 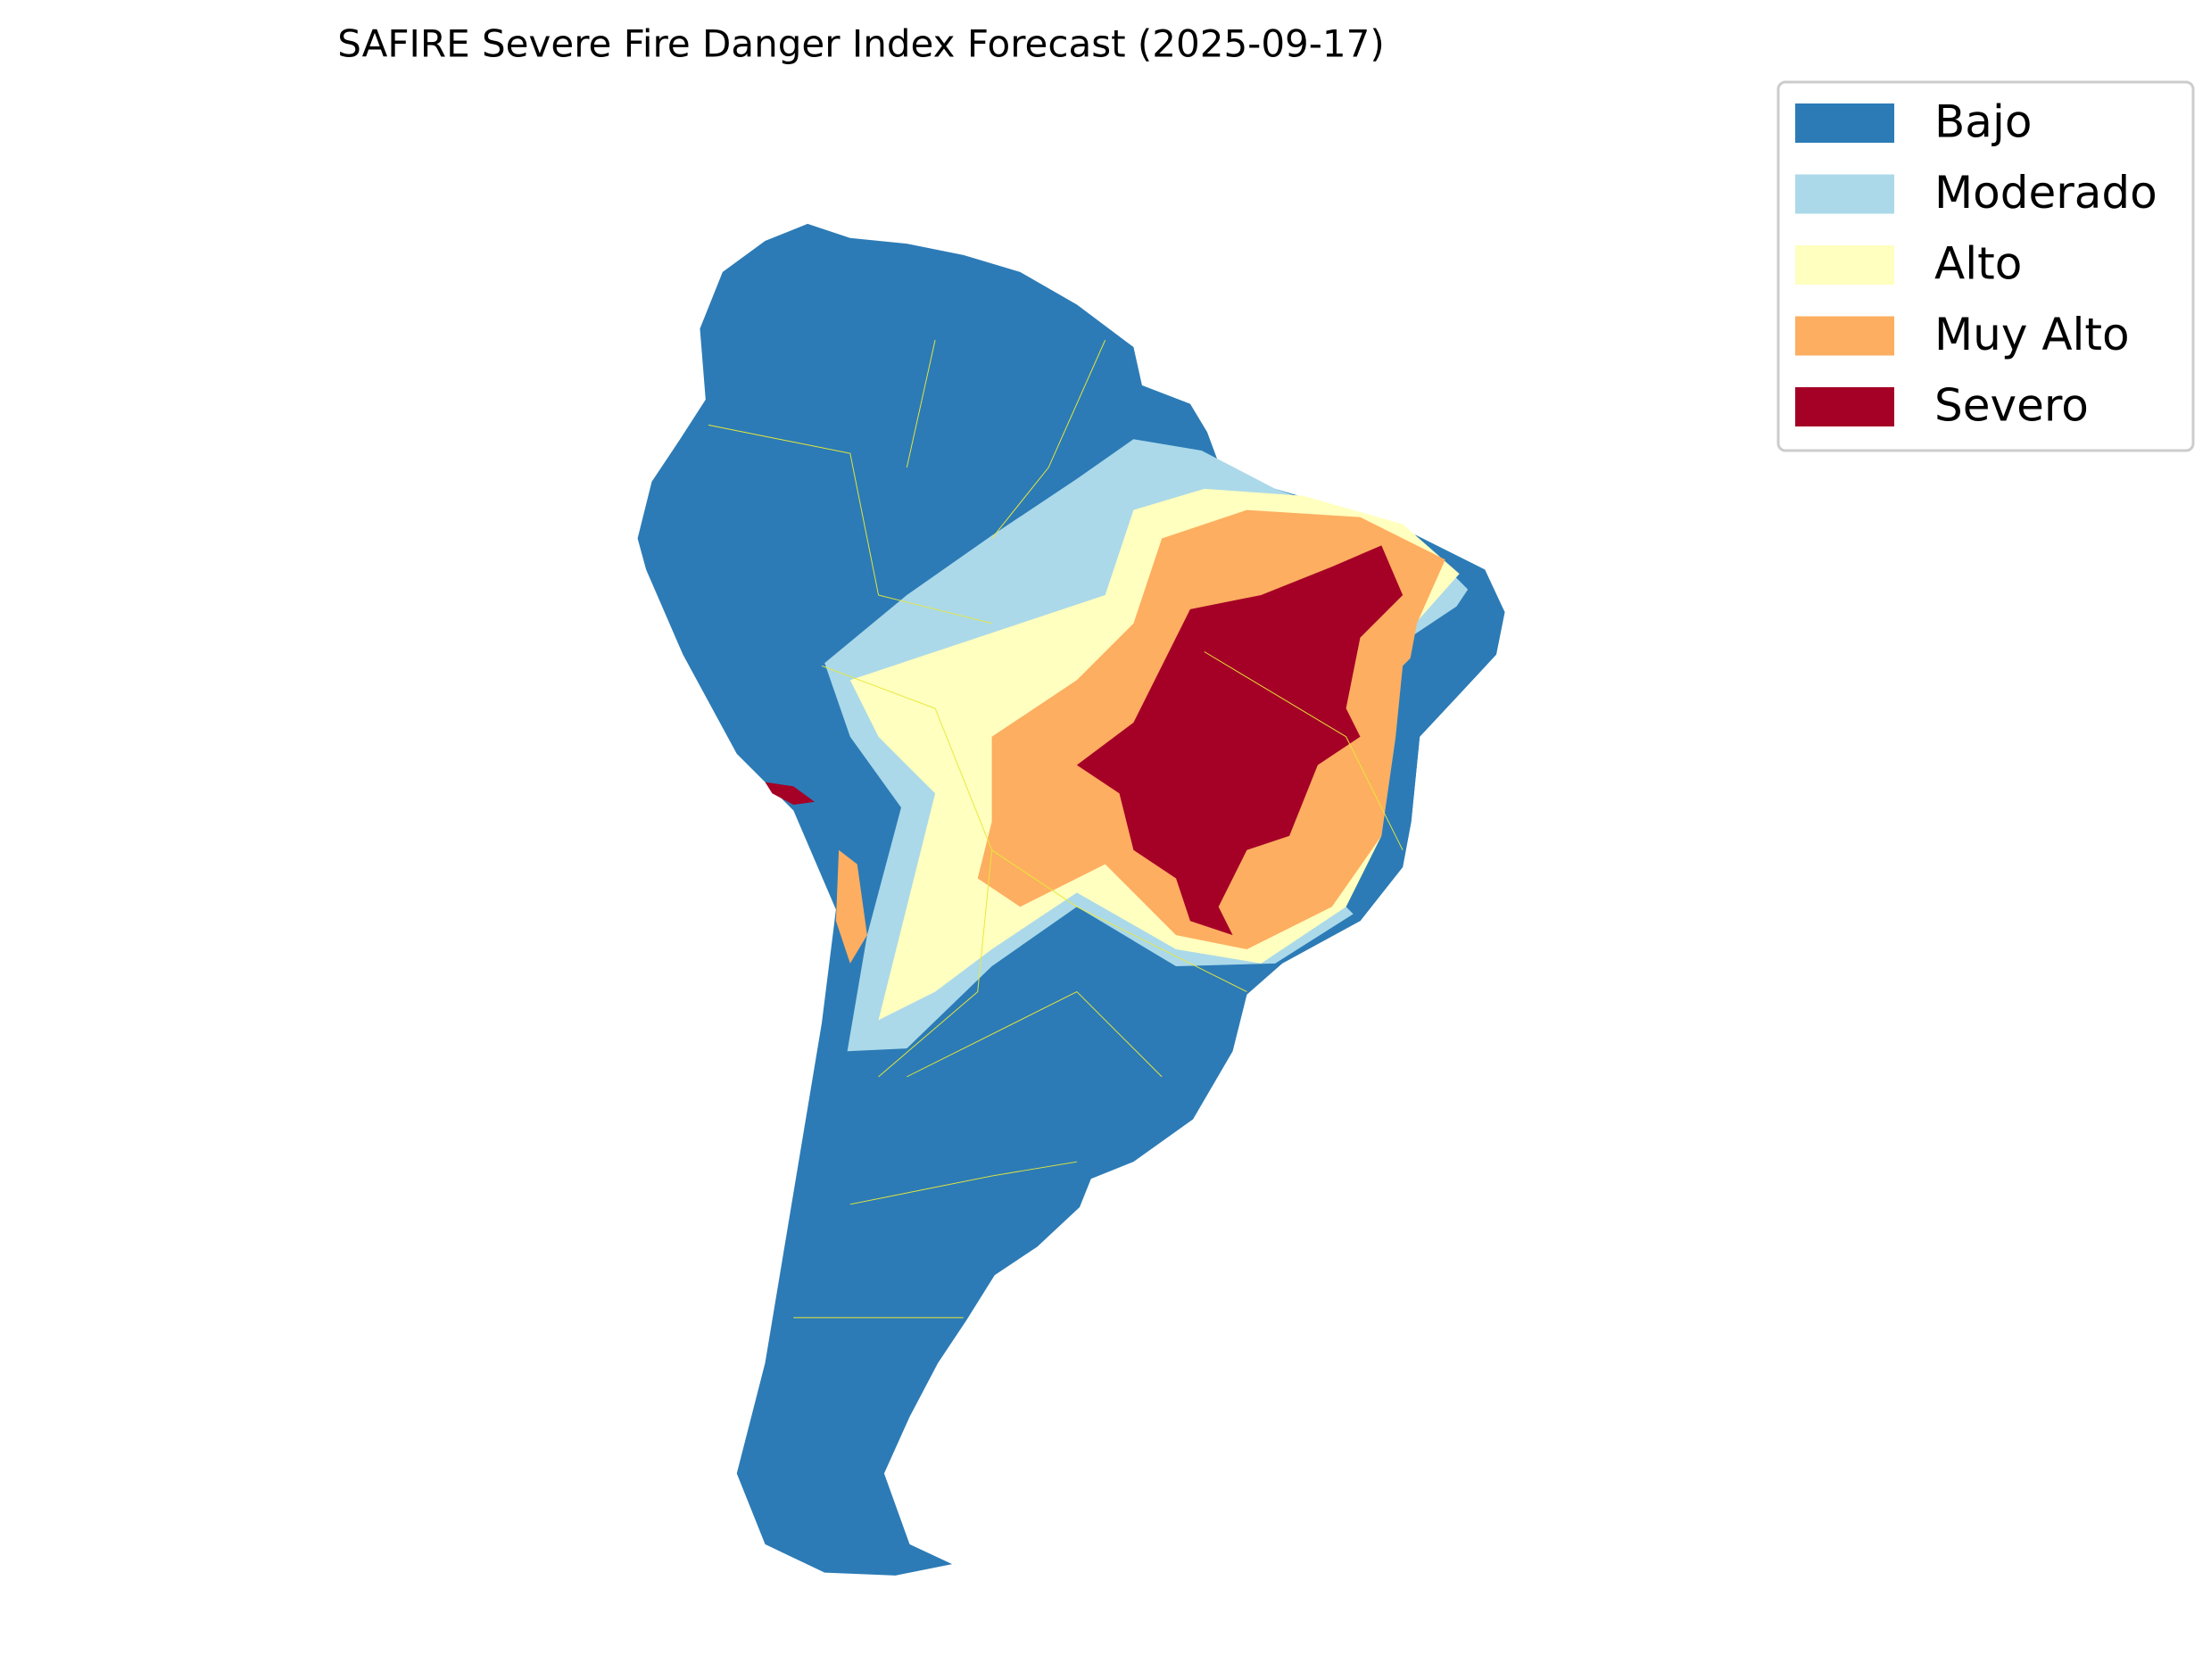 What do you see at coordinates (1983, 122) in the screenshot?
I see `legend-label: Bajo` at bounding box center [1983, 122].